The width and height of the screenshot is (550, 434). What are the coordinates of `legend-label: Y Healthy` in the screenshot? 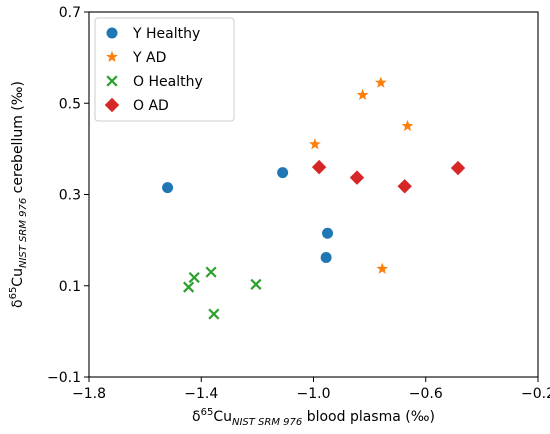 It's located at (166, 34).